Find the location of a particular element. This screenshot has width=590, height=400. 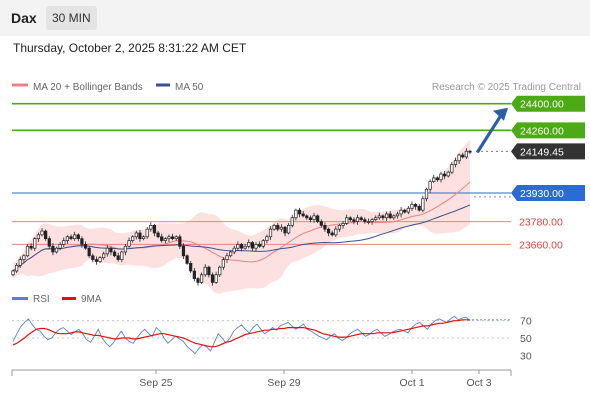

level-label-last: 24149.45 is located at coordinates (542, 152).